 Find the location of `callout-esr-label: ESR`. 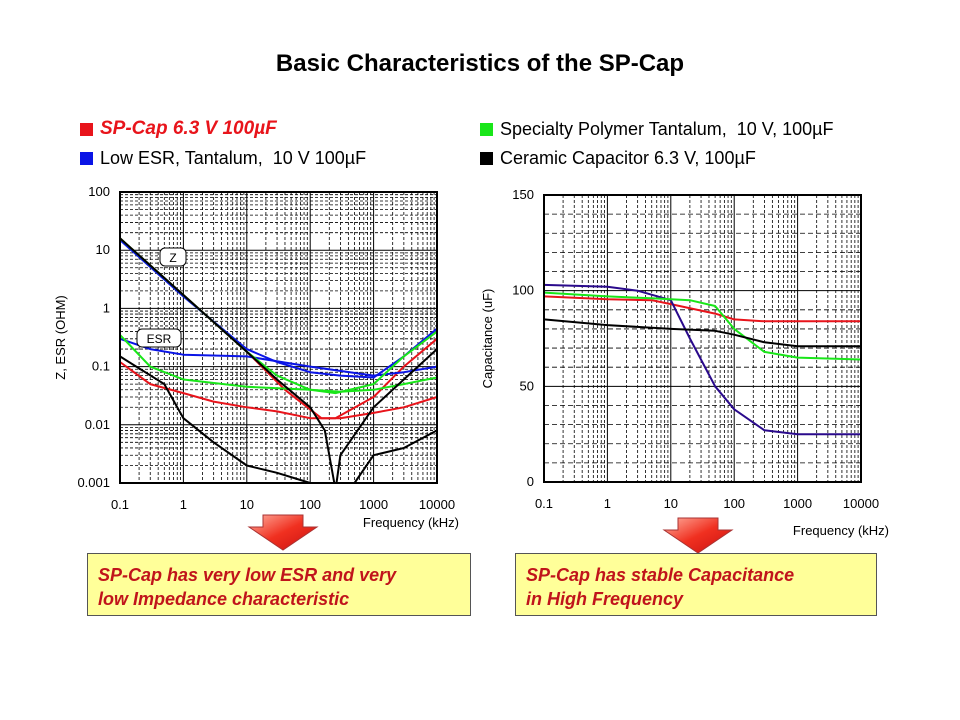

callout-esr-label: ESR is located at coordinates (159, 339).